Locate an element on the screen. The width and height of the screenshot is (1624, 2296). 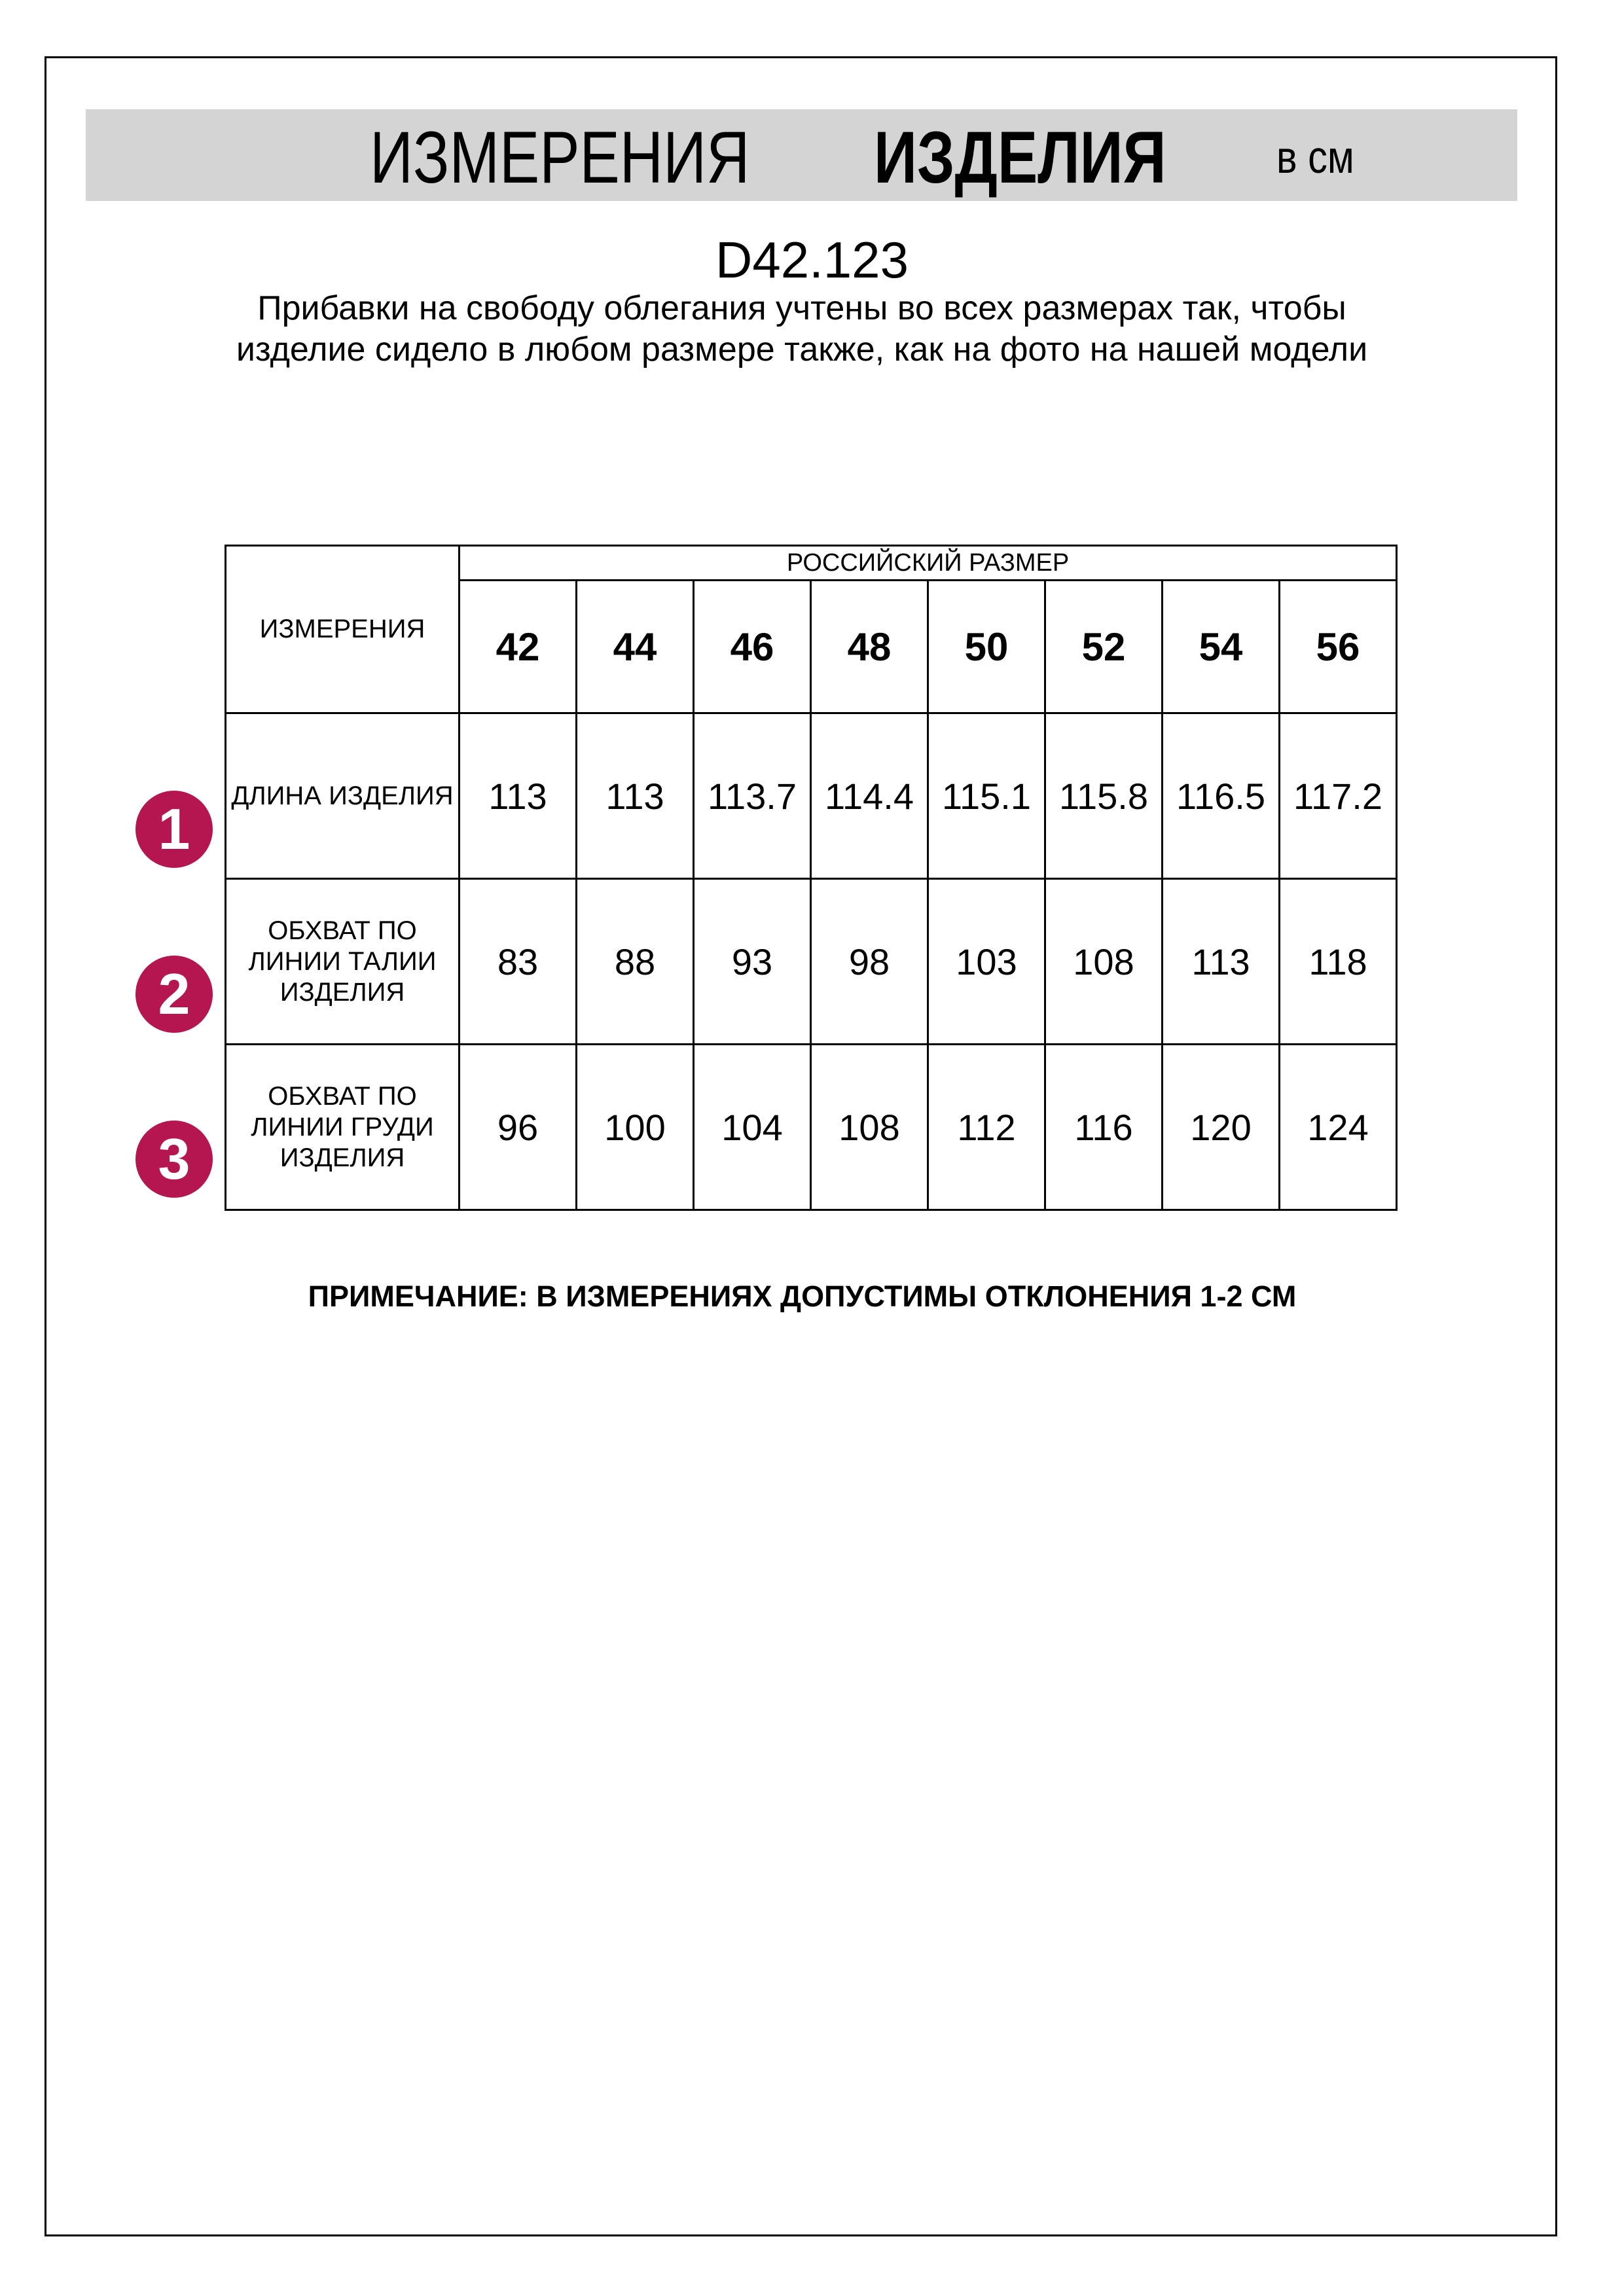
cell-value: 104 is located at coordinates (752, 1127).